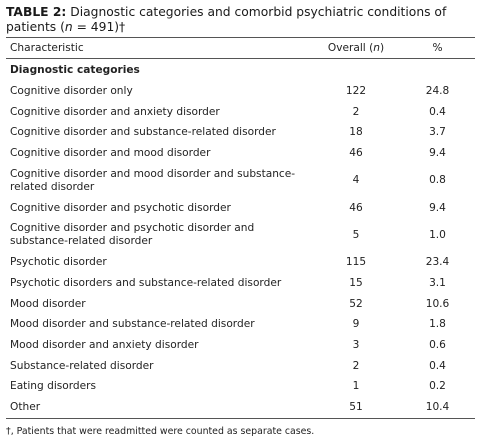  I want to click on section-row: Diagnostic categories, so click(240, 70).